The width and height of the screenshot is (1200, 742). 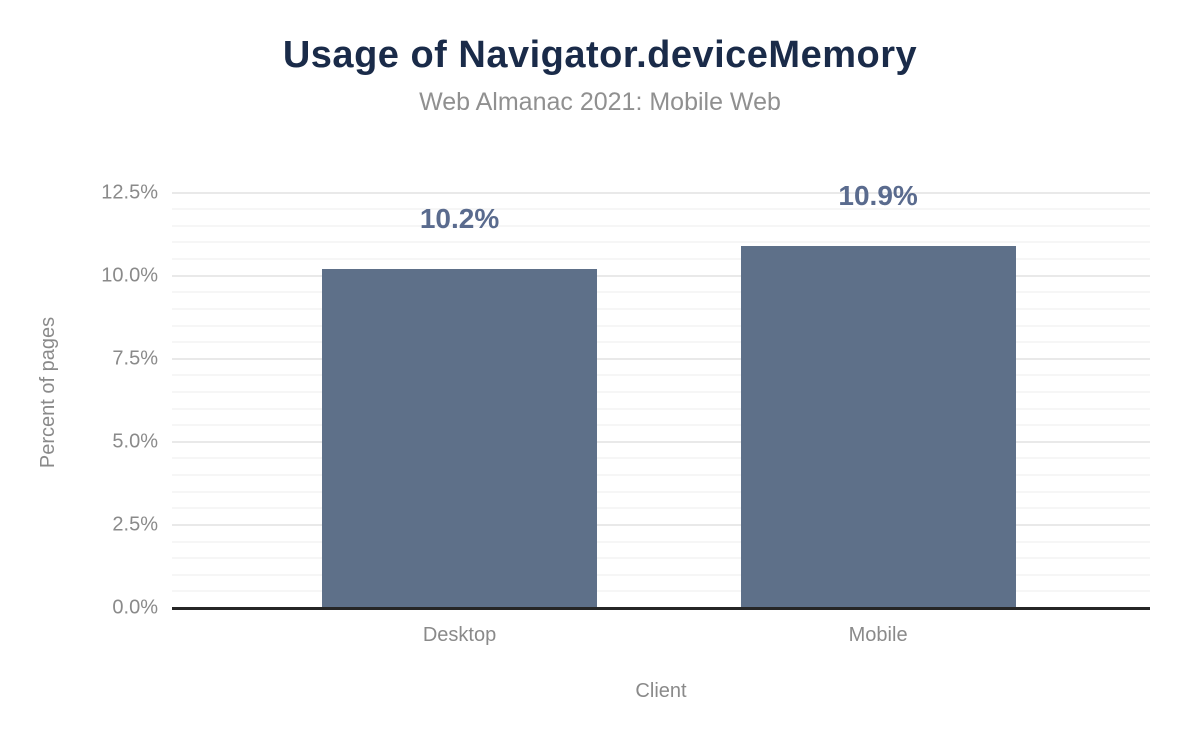 What do you see at coordinates (878, 195) in the screenshot?
I see `value-label-mobile: 10.9%` at bounding box center [878, 195].